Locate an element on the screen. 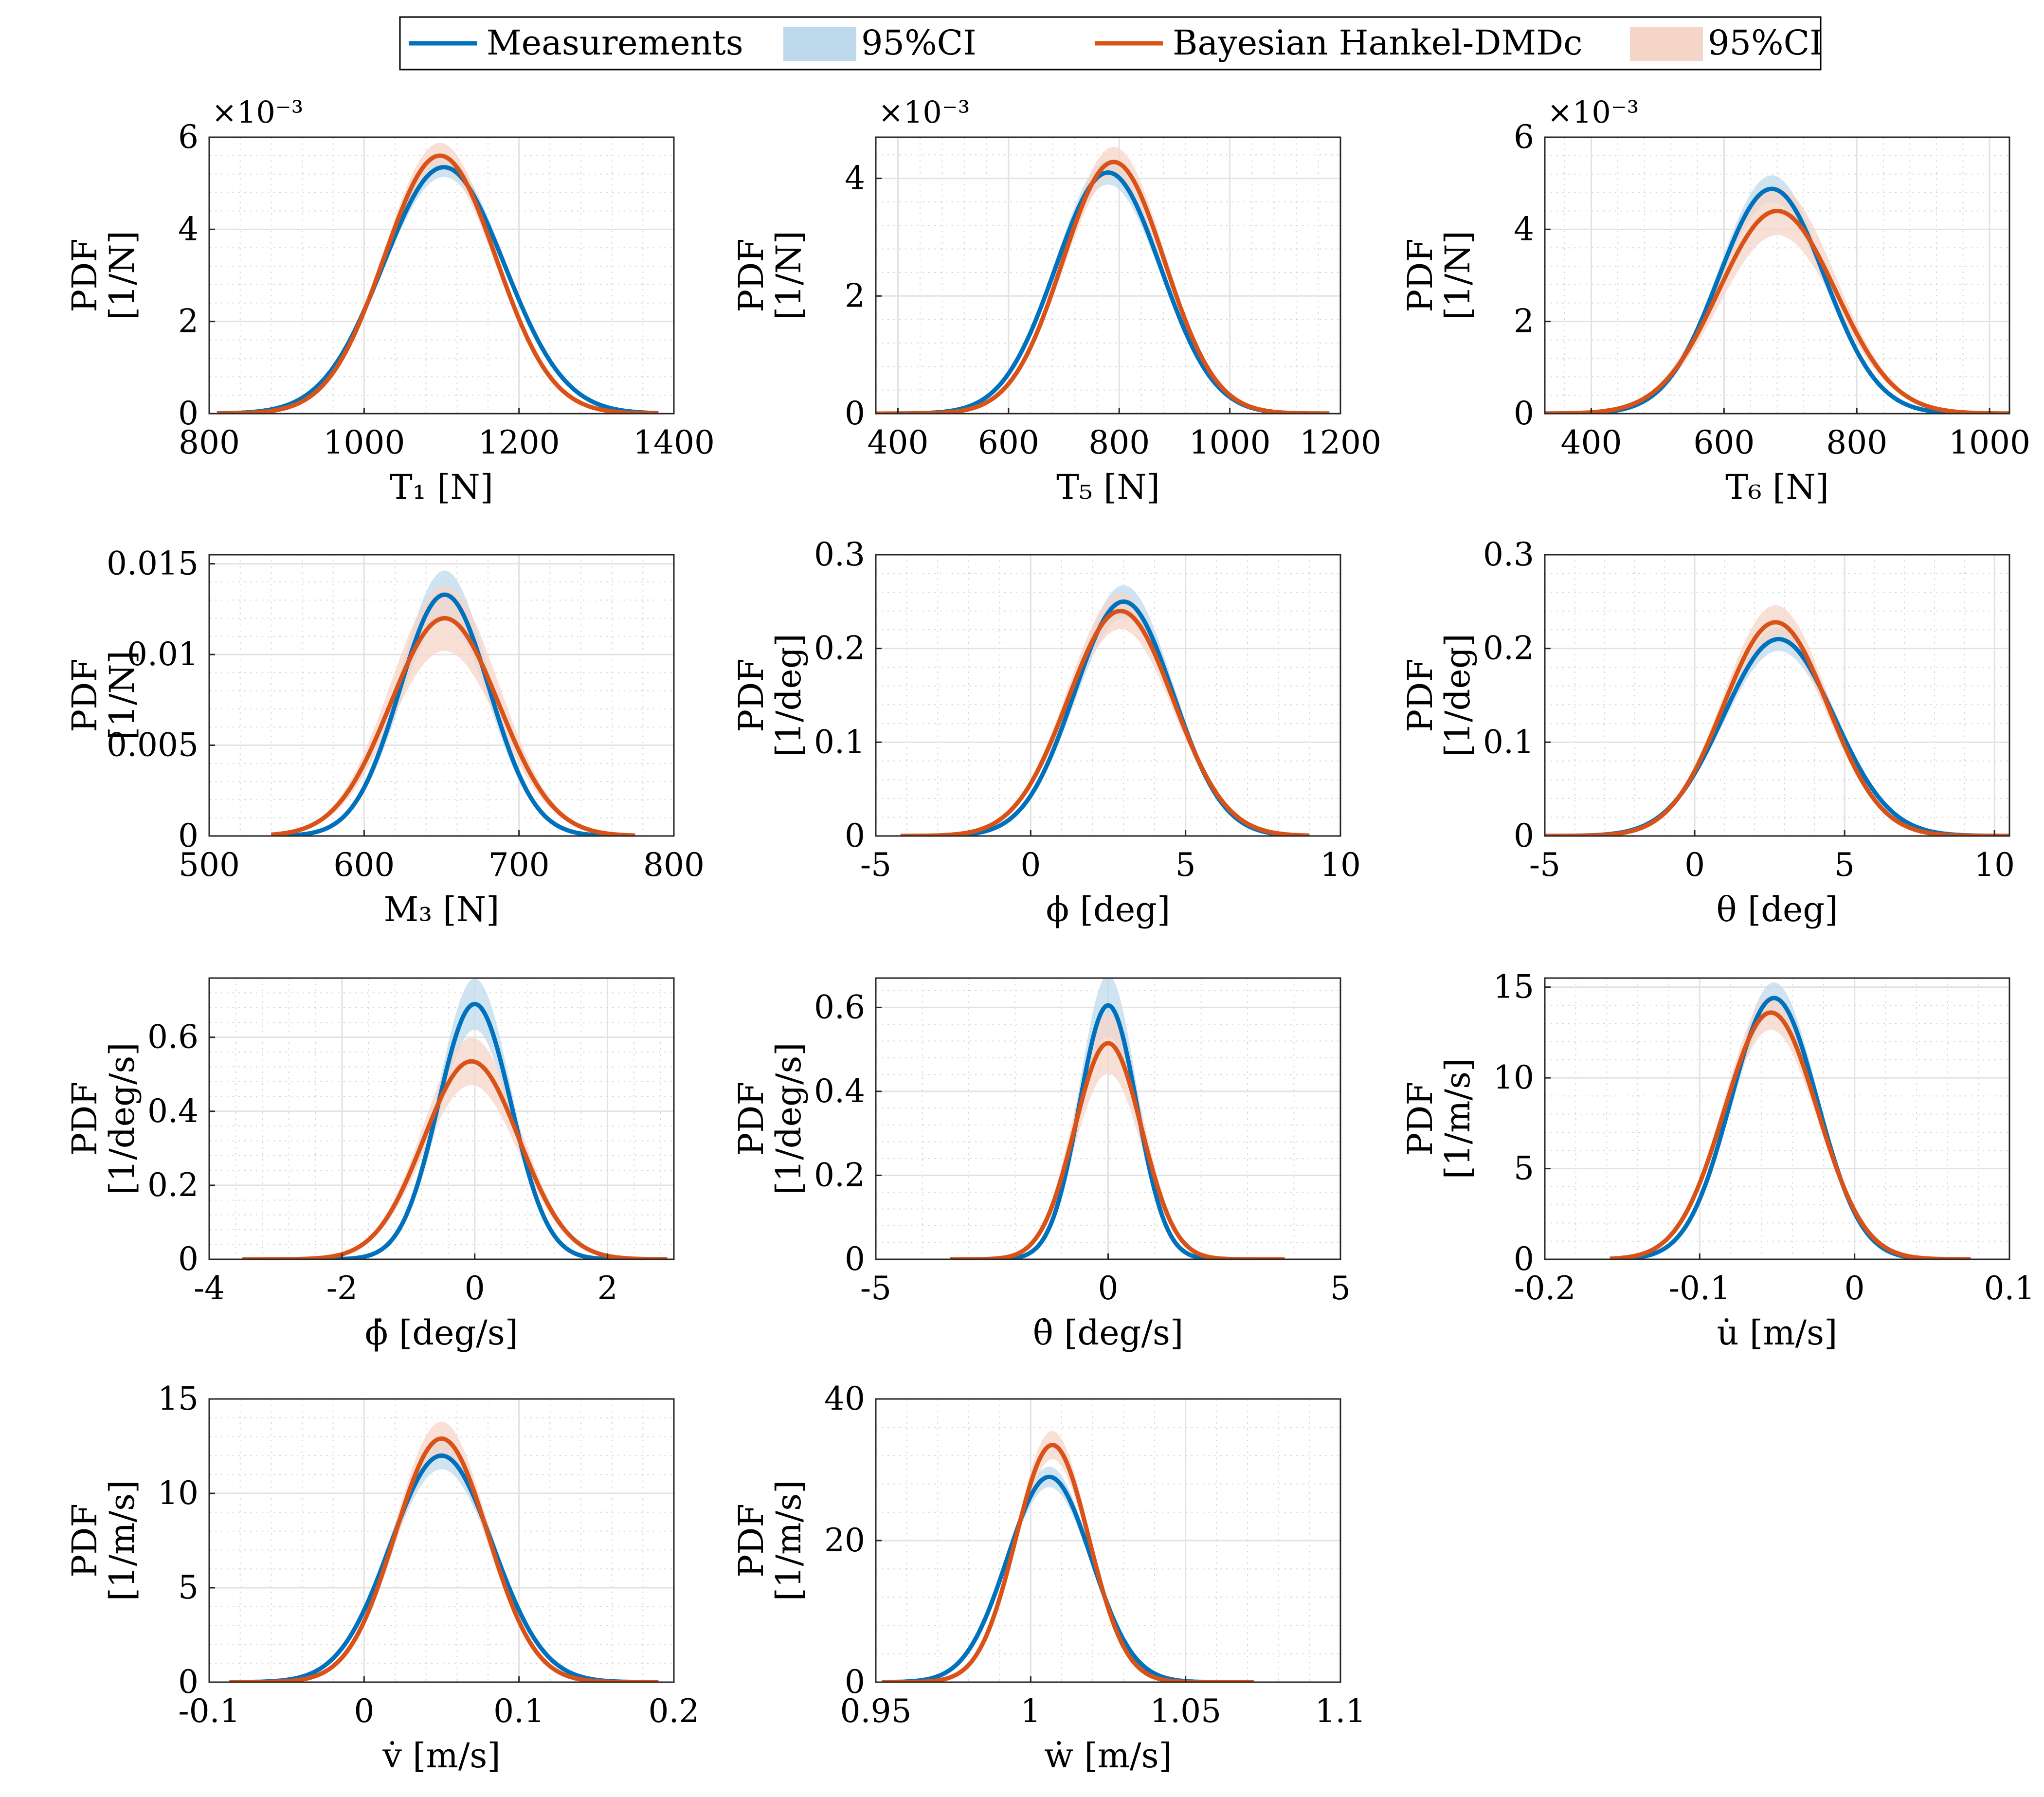  y-axis-label-line: [1/N] is located at coordinates (122, 695).